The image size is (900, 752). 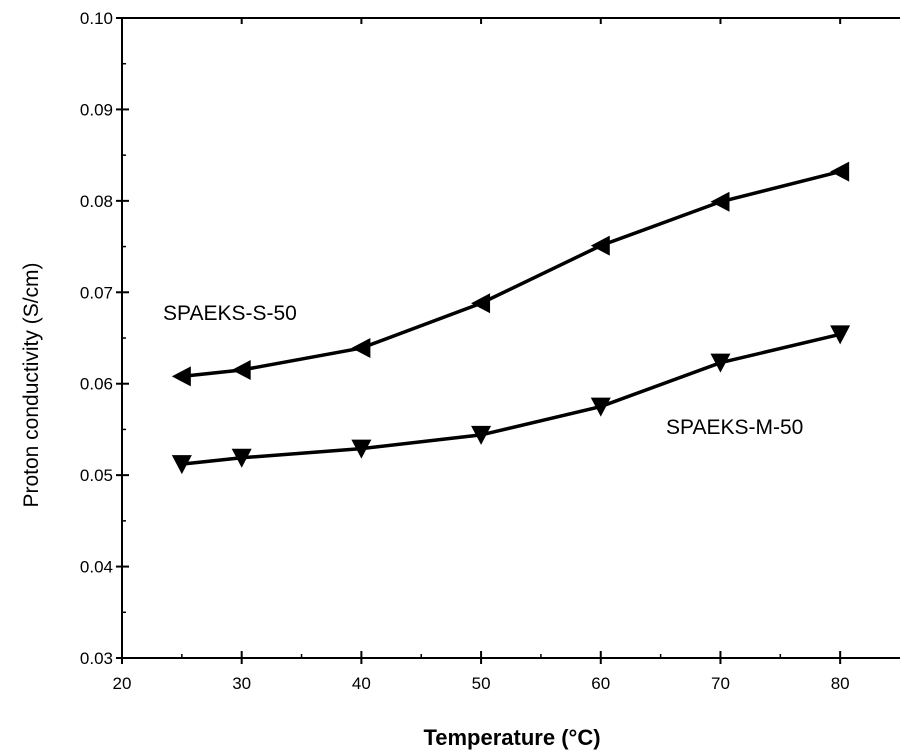 What do you see at coordinates (31, 384) in the screenshot?
I see `y-axis-title: Proton conductivity (S/cm)` at bounding box center [31, 384].